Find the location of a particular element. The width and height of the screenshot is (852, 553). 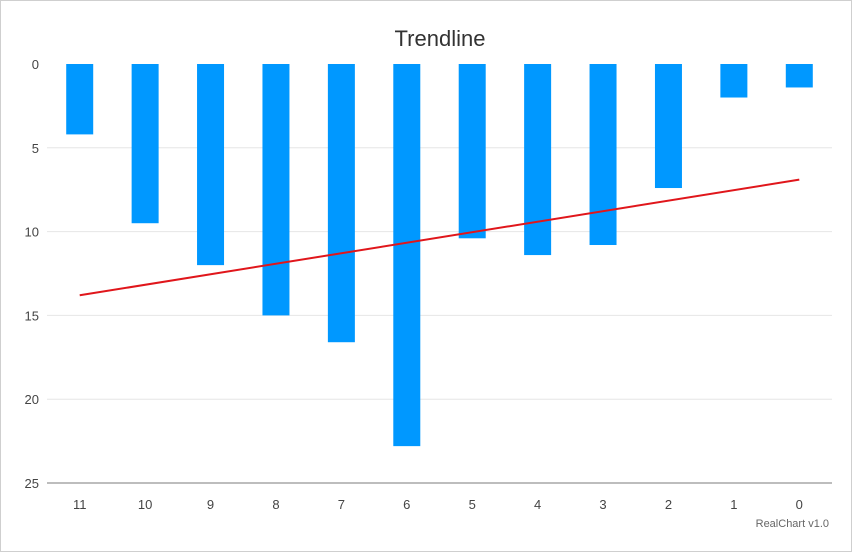

x-tick-label: 7 is located at coordinates (341, 504).